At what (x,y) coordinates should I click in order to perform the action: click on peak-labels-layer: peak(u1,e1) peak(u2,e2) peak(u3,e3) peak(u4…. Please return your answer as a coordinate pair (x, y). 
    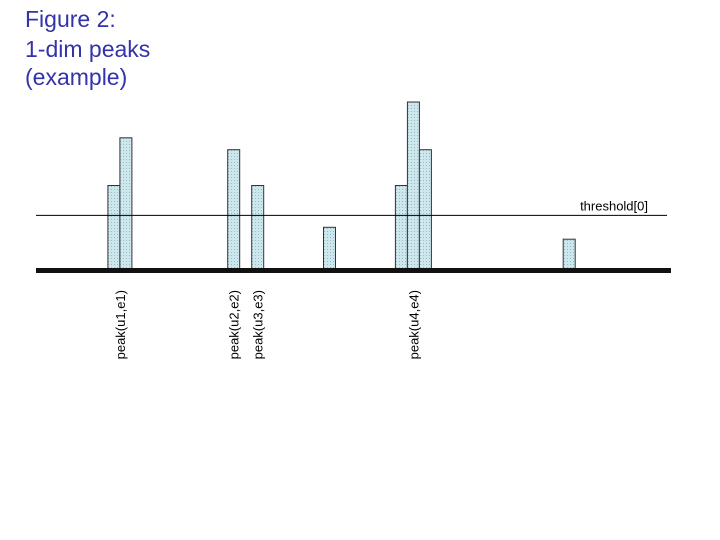
    Looking at the image, I should click on (267, 324).